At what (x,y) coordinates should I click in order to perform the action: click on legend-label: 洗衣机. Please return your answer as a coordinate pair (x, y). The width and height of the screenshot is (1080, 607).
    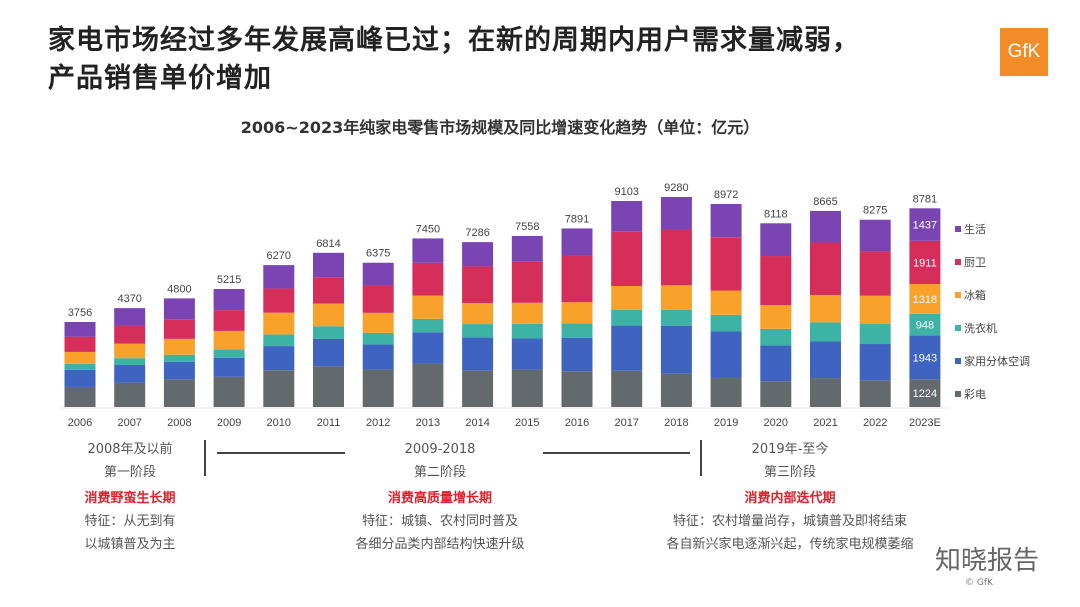
    Looking at the image, I should click on (980, 328).